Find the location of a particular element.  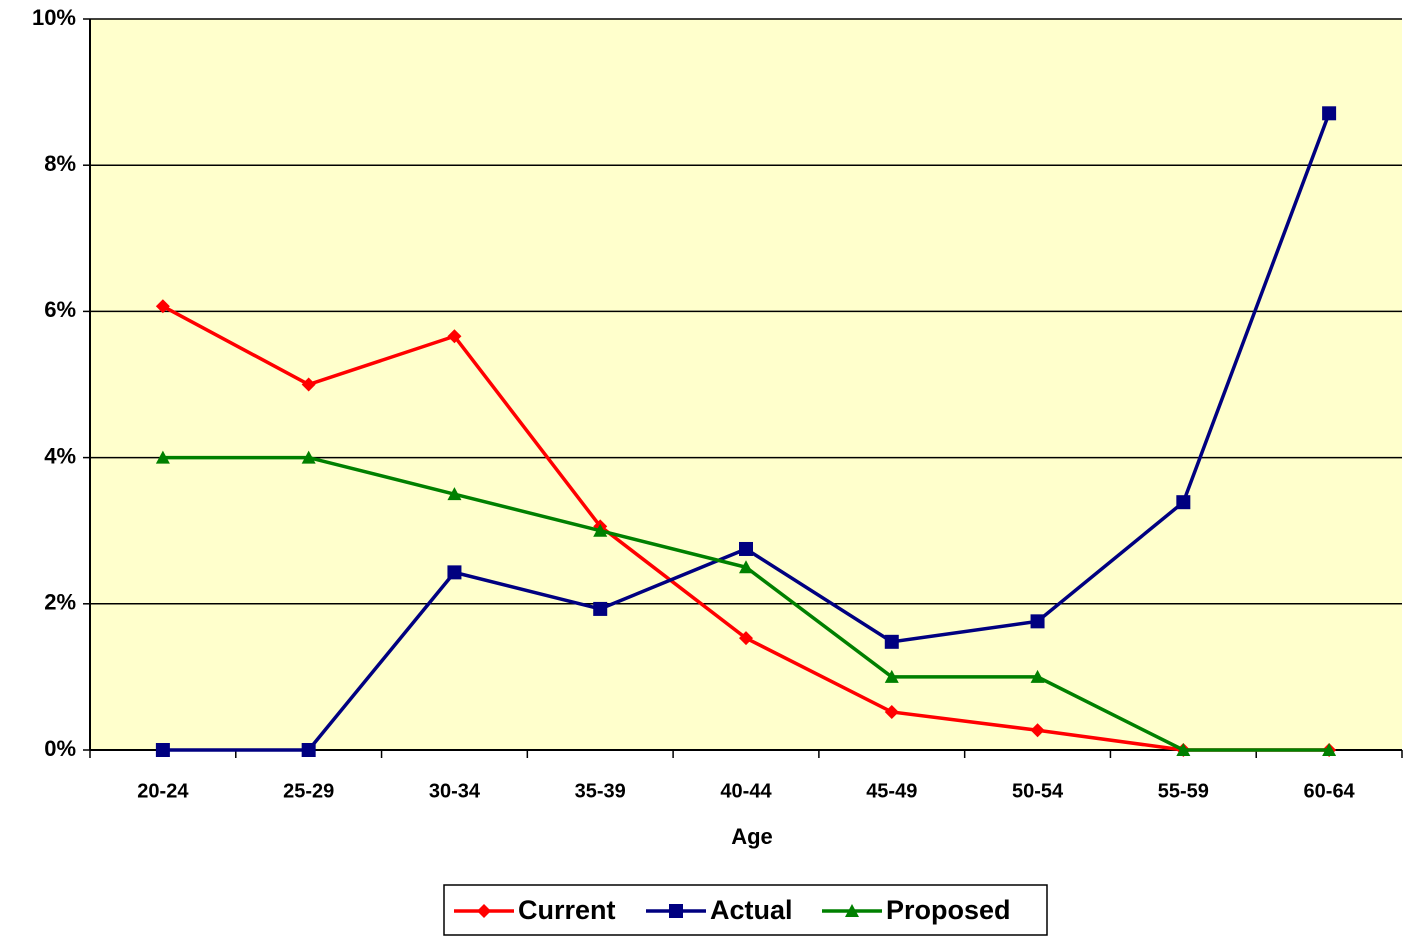

x-tick-label: 40-44 is located at coordinates (746, 791).